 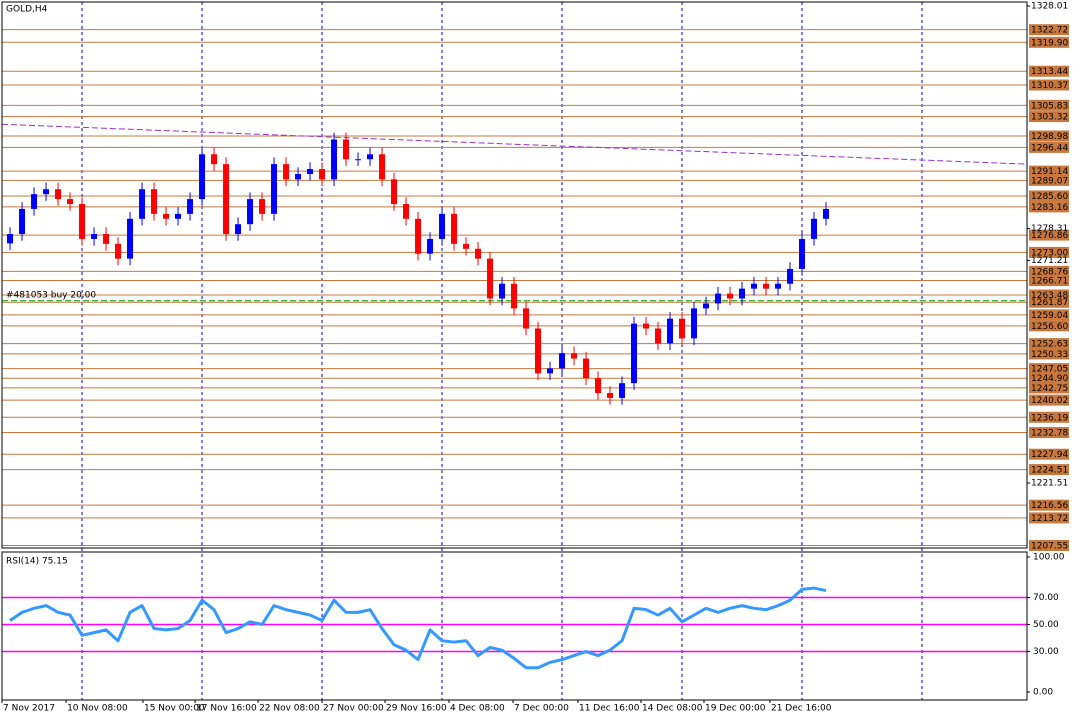 What do you see at coordinates (1046, 598) in the screenshot?
I see `y-tick-label: 70.00` at bounding box center [1046, 598].